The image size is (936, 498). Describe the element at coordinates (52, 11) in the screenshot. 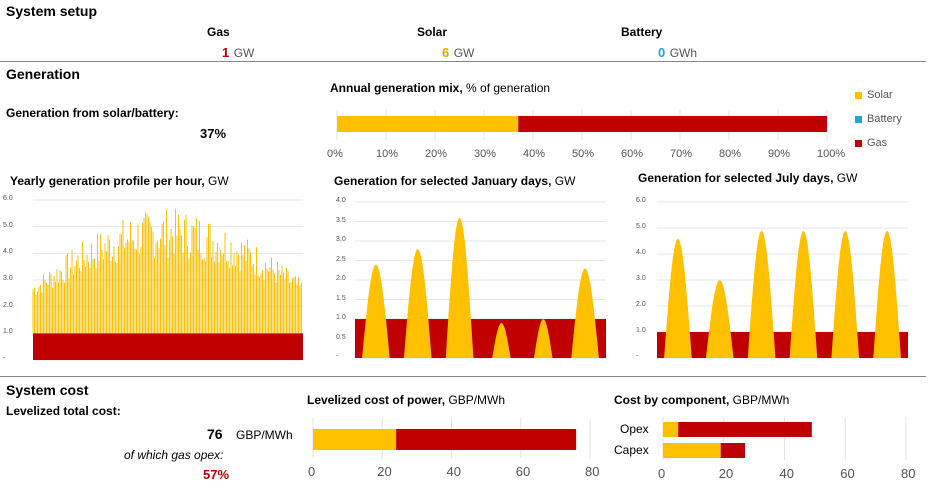

I see `system-setup-title: System setup` at that location.